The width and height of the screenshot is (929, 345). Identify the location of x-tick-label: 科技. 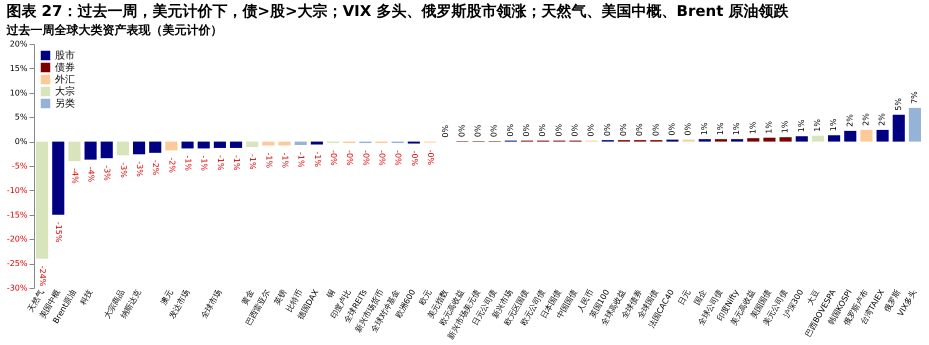
(86, 297).